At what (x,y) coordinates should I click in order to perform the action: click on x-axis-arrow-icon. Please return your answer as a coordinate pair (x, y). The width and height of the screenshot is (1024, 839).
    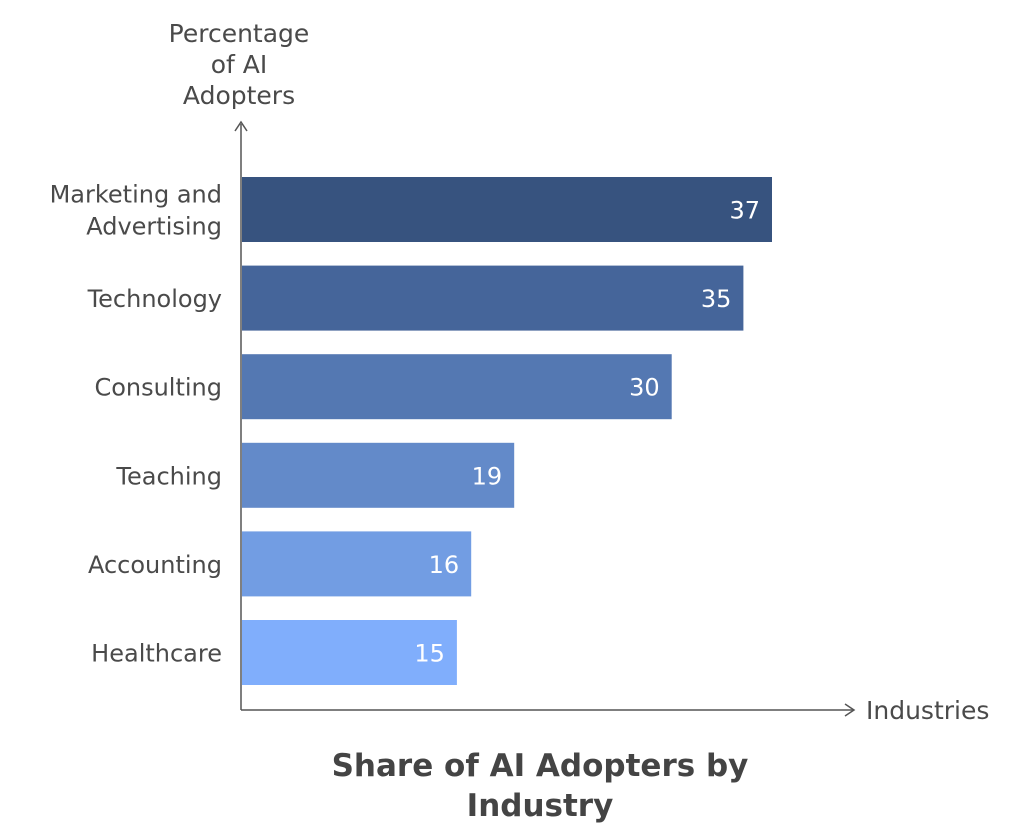
    Looking at the image, I should click on (850, 710).